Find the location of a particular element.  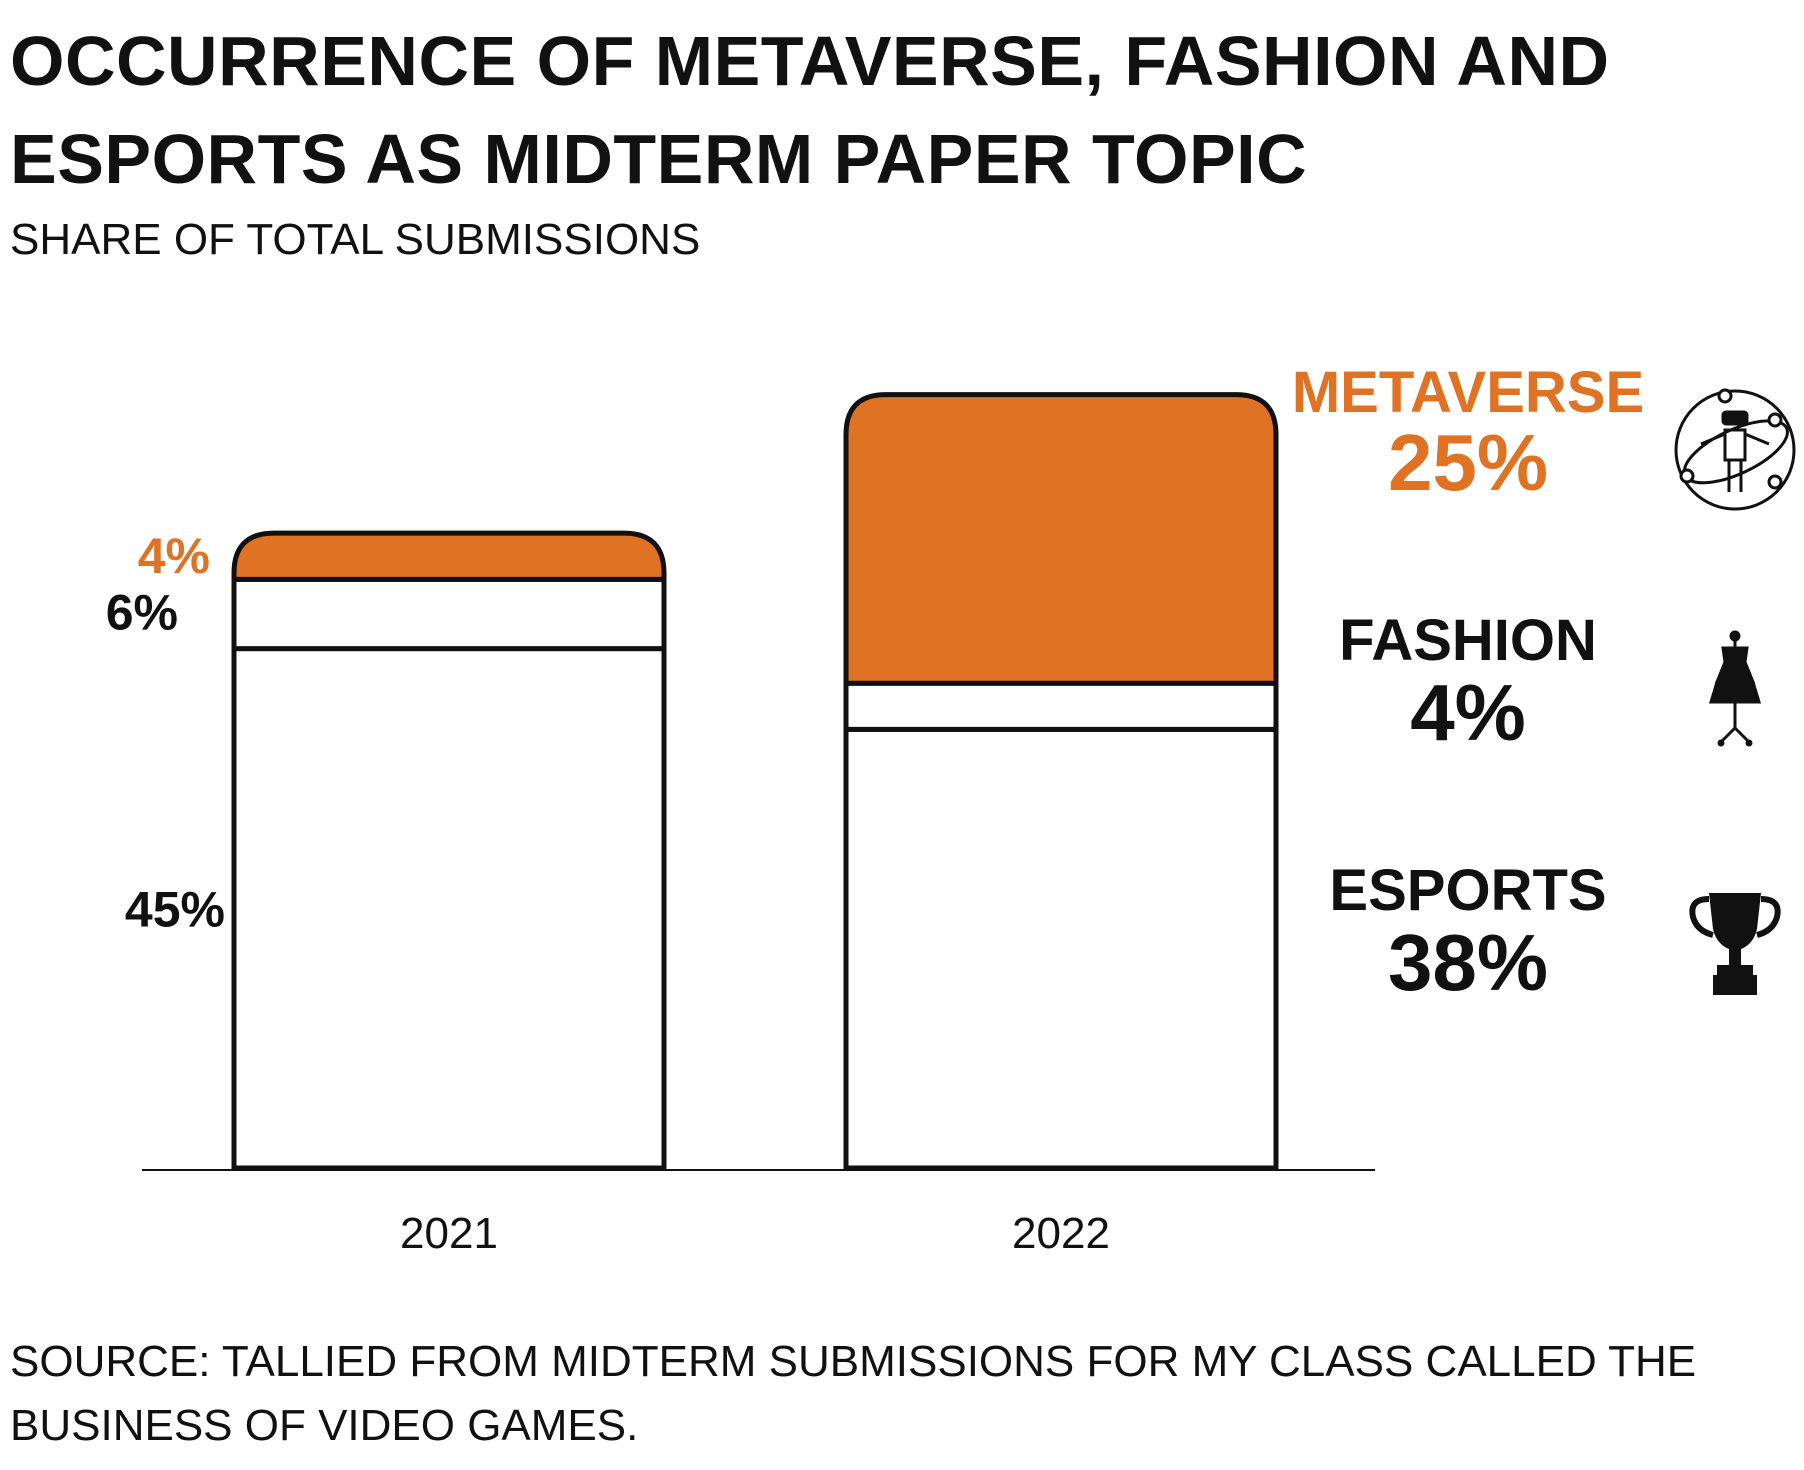

trophy-icon is located at coordinates (1735, 944).